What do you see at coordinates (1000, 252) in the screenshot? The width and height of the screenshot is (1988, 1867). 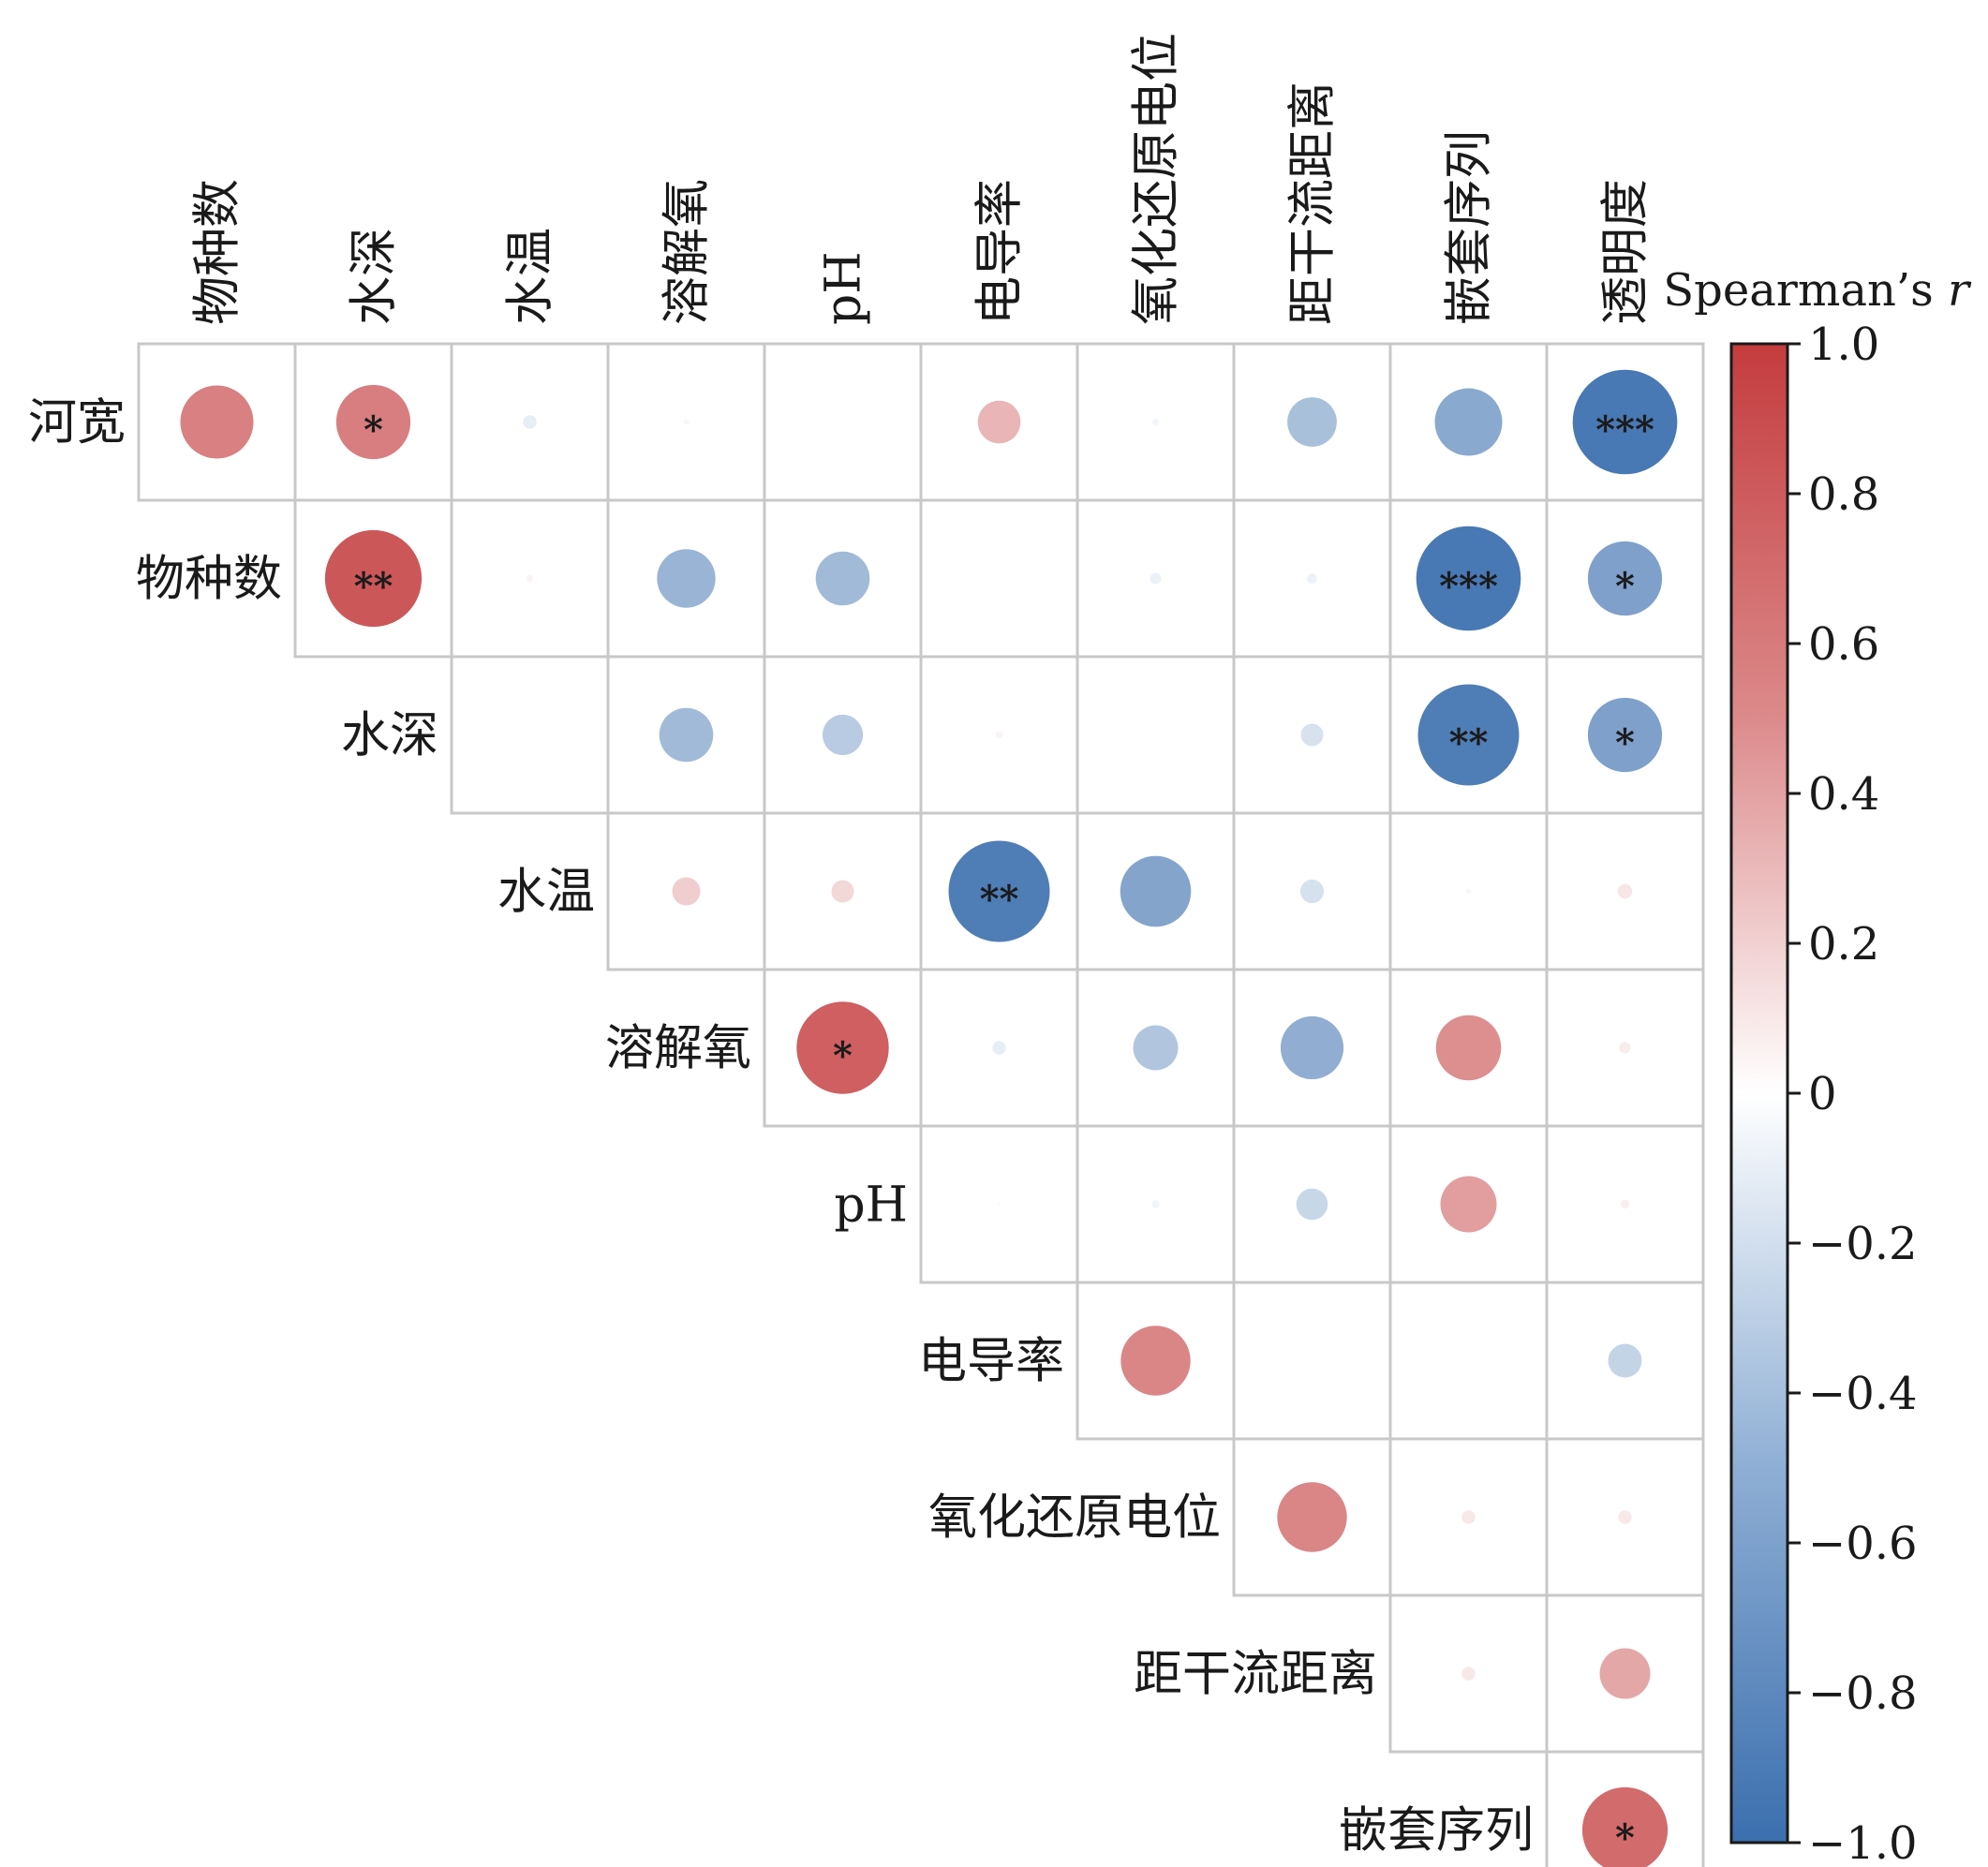 I see `column-label: 电导率` at bounding box center [1000, 252].